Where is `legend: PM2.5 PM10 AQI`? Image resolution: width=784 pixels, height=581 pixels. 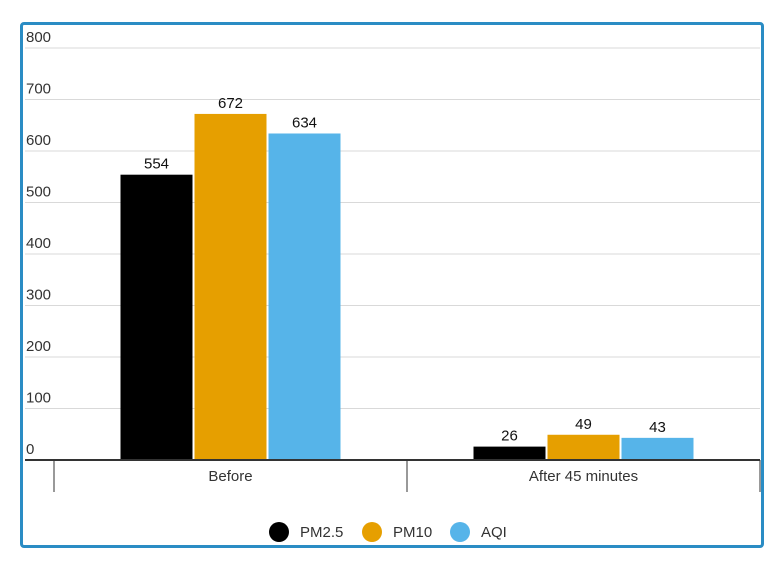 legend: PM2.5 PM10 AQI is located at coordinates (388, 532).